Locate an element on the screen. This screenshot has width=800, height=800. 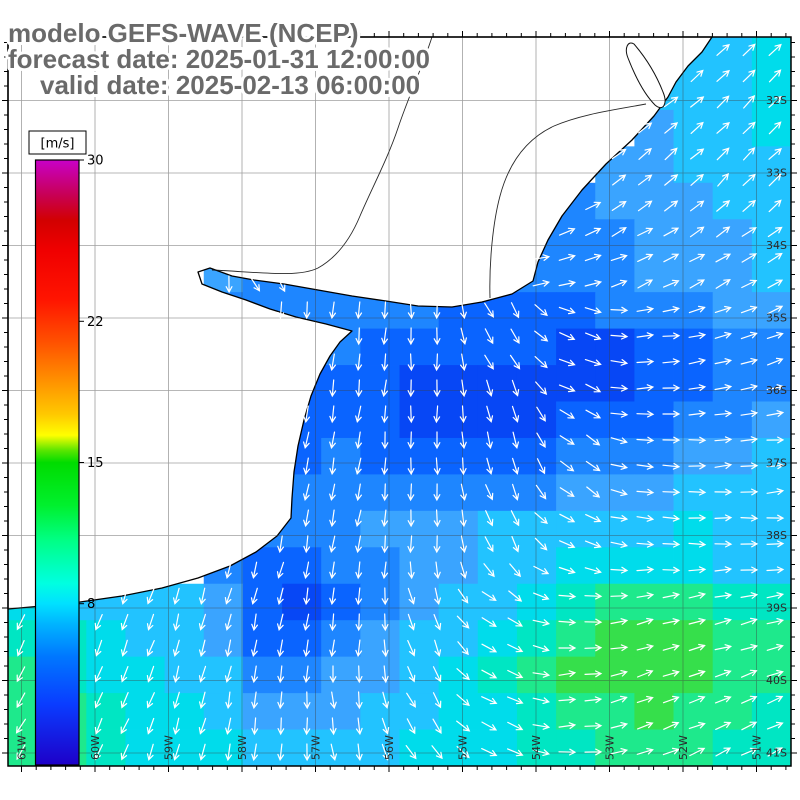
latitude-labels: 32S 33S 34S 35S 36S 37S 38S 39S 40S 41S is located at coordinates (776, 427).